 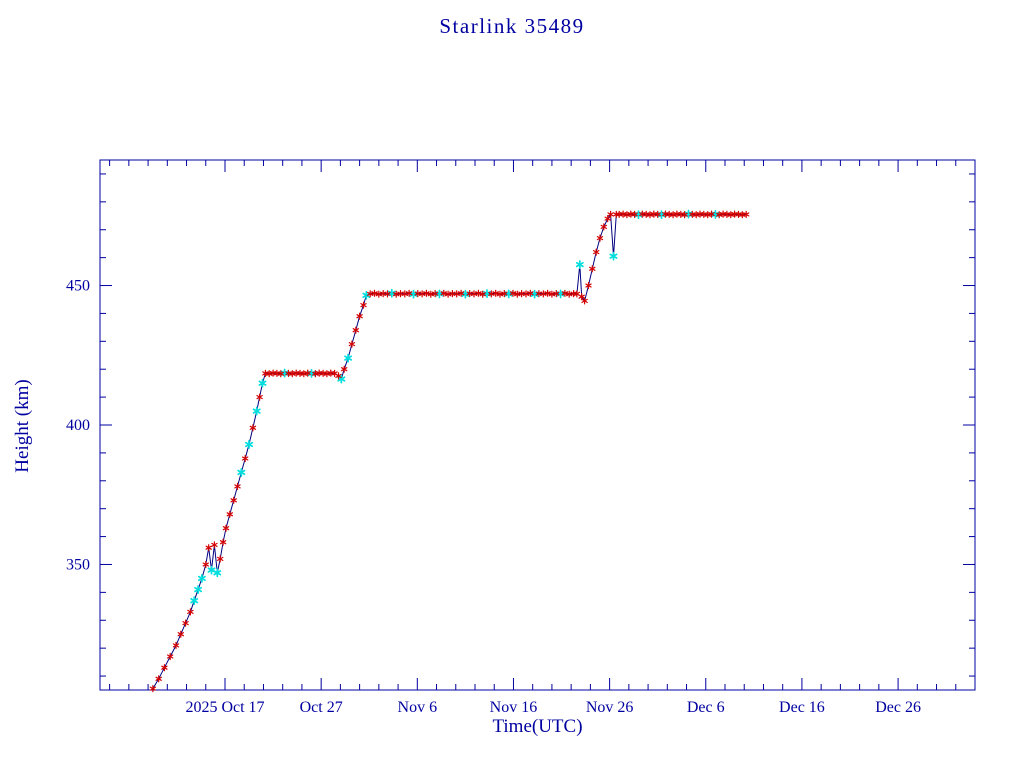 What do you see at coordinates (512, 26) in the screenshot?
I see `chart-title: Starlink 35489` at bounding box center [512, 26].